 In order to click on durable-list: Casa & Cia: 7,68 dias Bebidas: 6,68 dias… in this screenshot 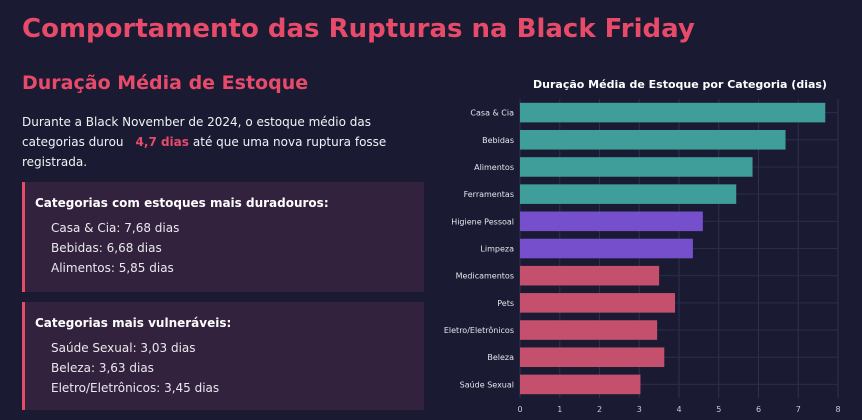, I will do `click(229, 248)`.